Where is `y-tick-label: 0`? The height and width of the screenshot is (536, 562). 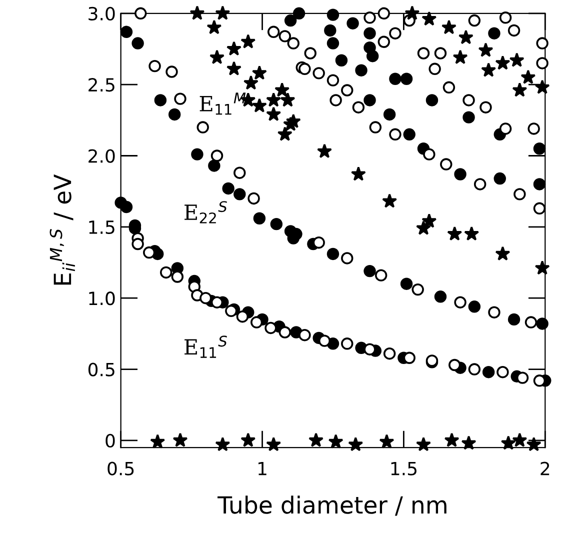 y-tick-label: 0 is located at coordinates (110, 441).